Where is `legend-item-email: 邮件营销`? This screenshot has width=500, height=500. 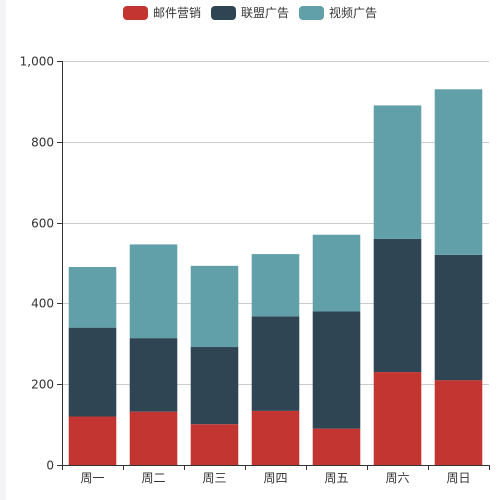 legend-item-email: 邮件营销 is located at coordinates (161, 12).